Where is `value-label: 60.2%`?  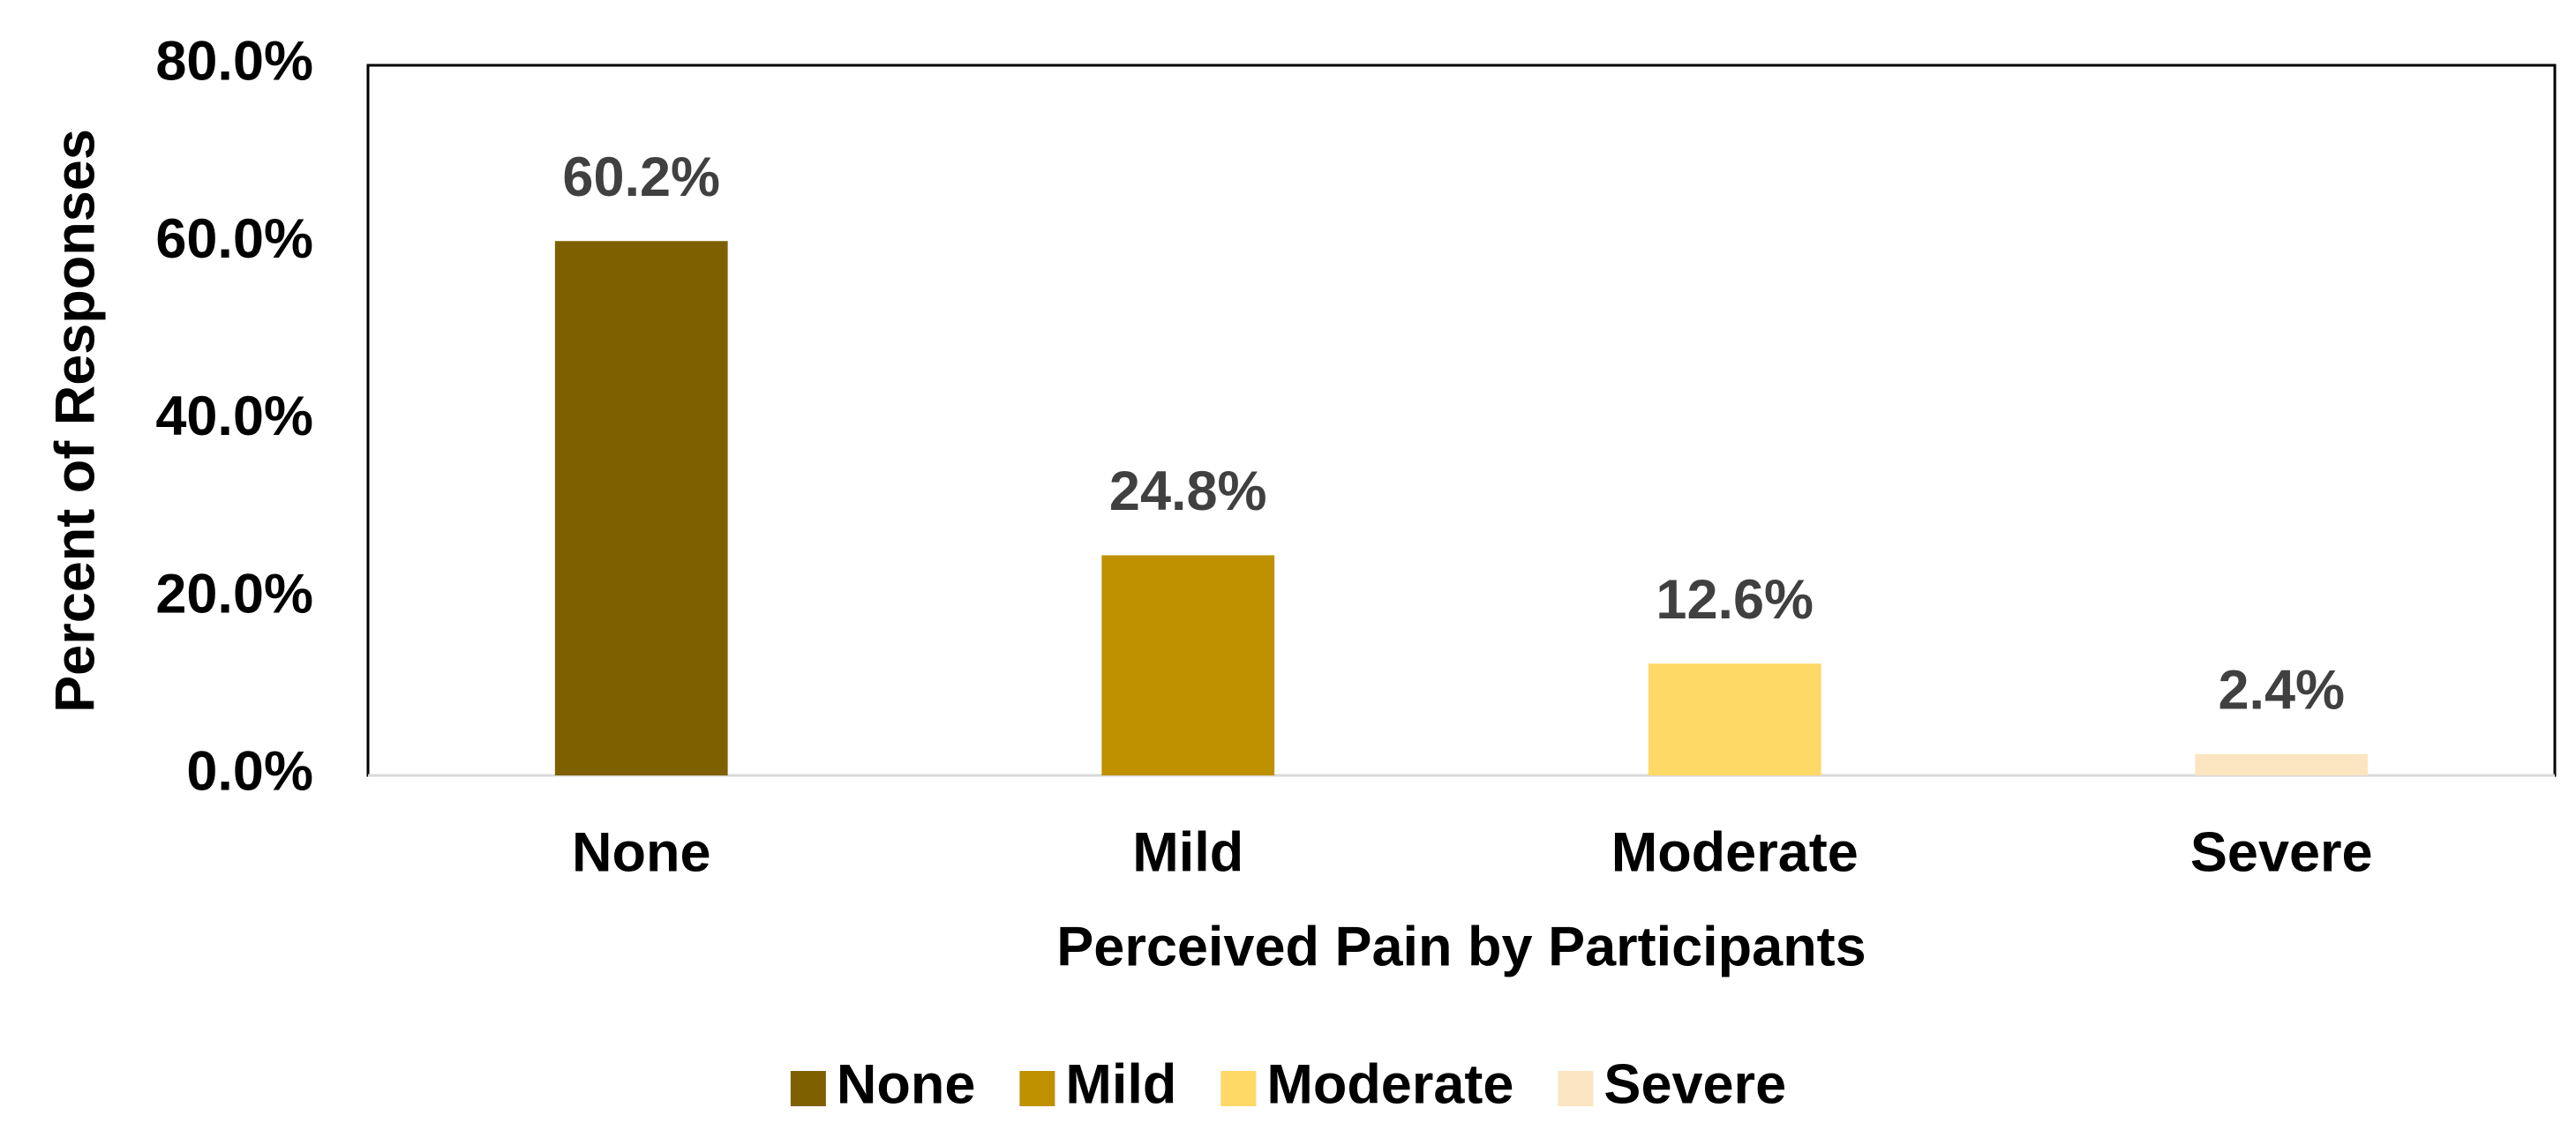 value-label: 60.2% is located at coordinates (641, 177).